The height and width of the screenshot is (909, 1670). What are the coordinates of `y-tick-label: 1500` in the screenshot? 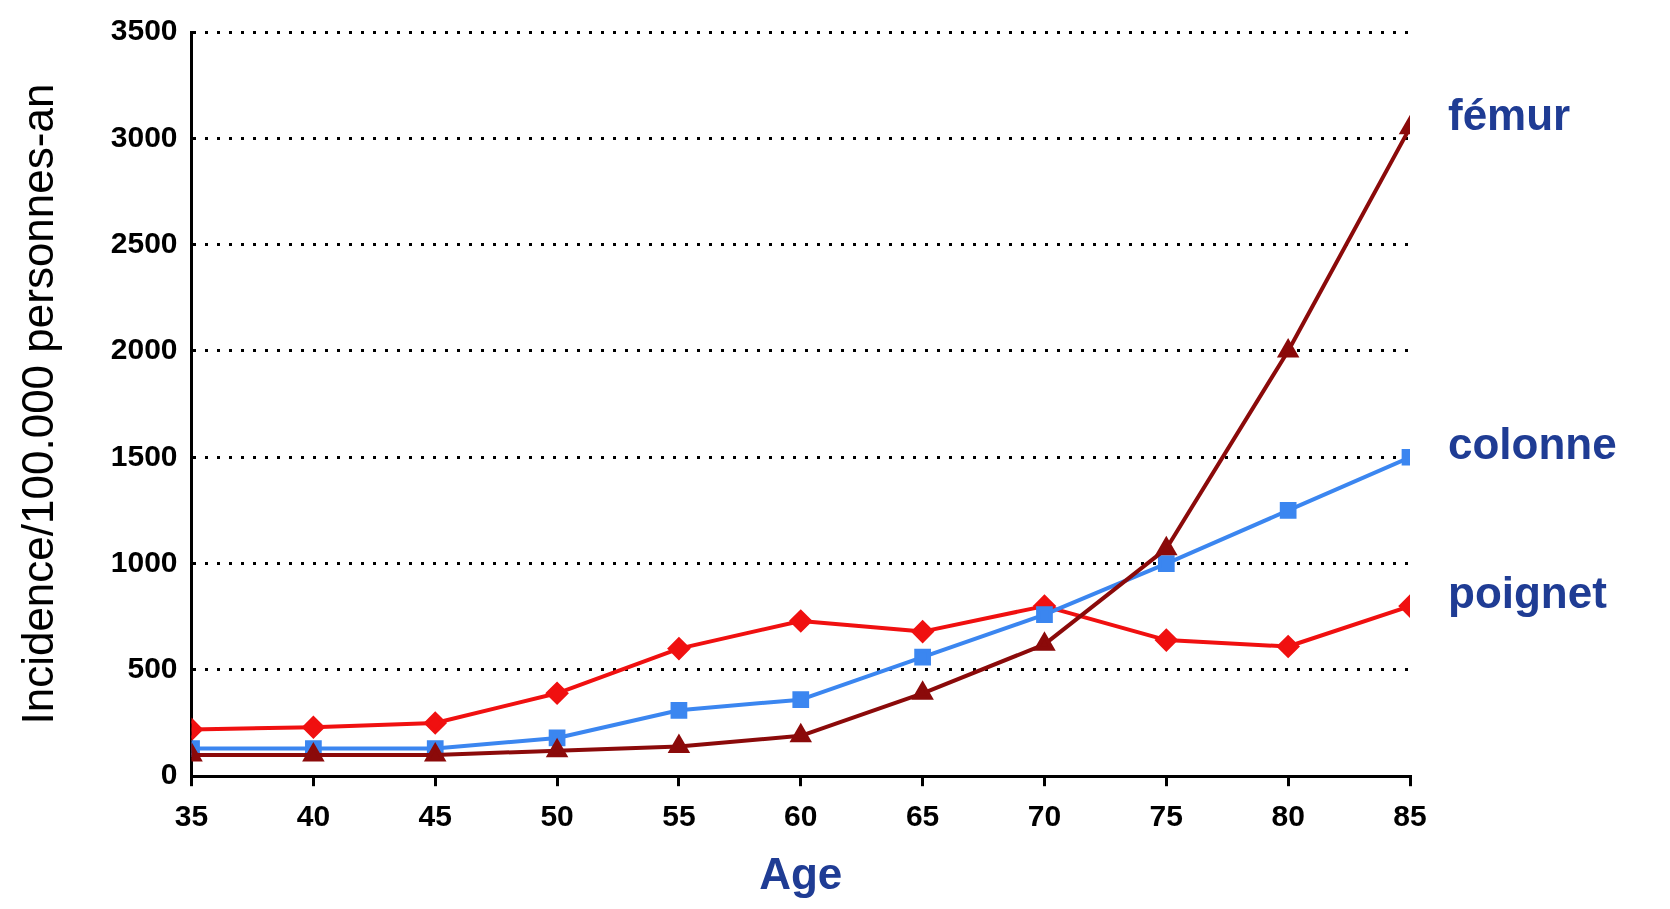 It's located at (144, 455).